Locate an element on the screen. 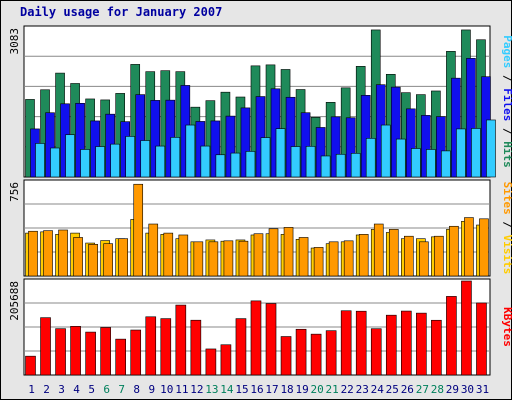  day-label-14: 14 is located at coordinates (227, 389).